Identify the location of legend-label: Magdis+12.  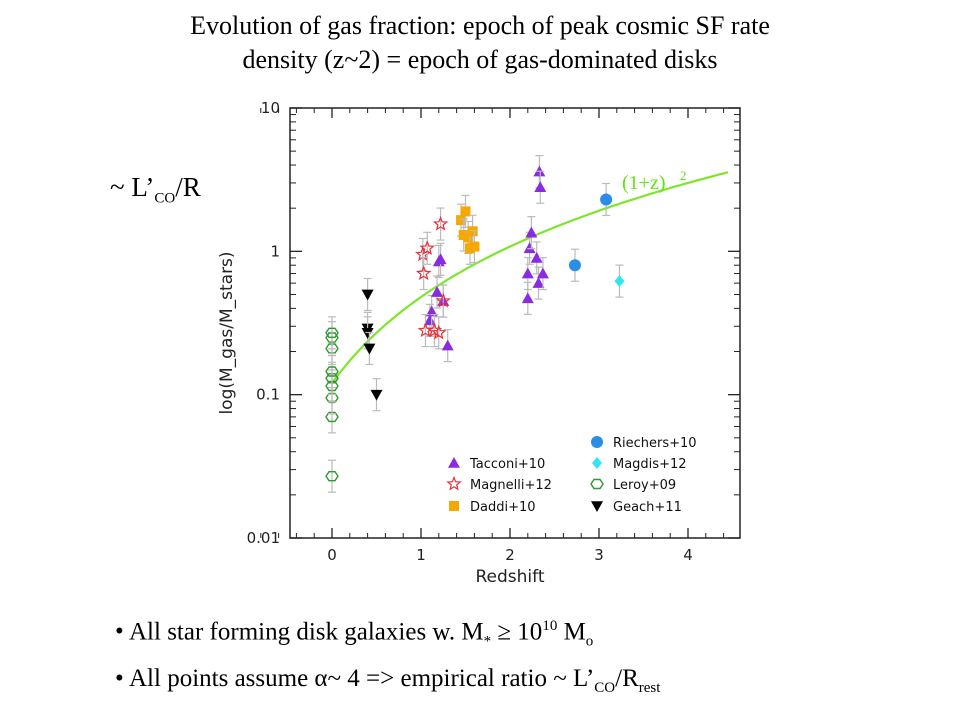
(650, 464).